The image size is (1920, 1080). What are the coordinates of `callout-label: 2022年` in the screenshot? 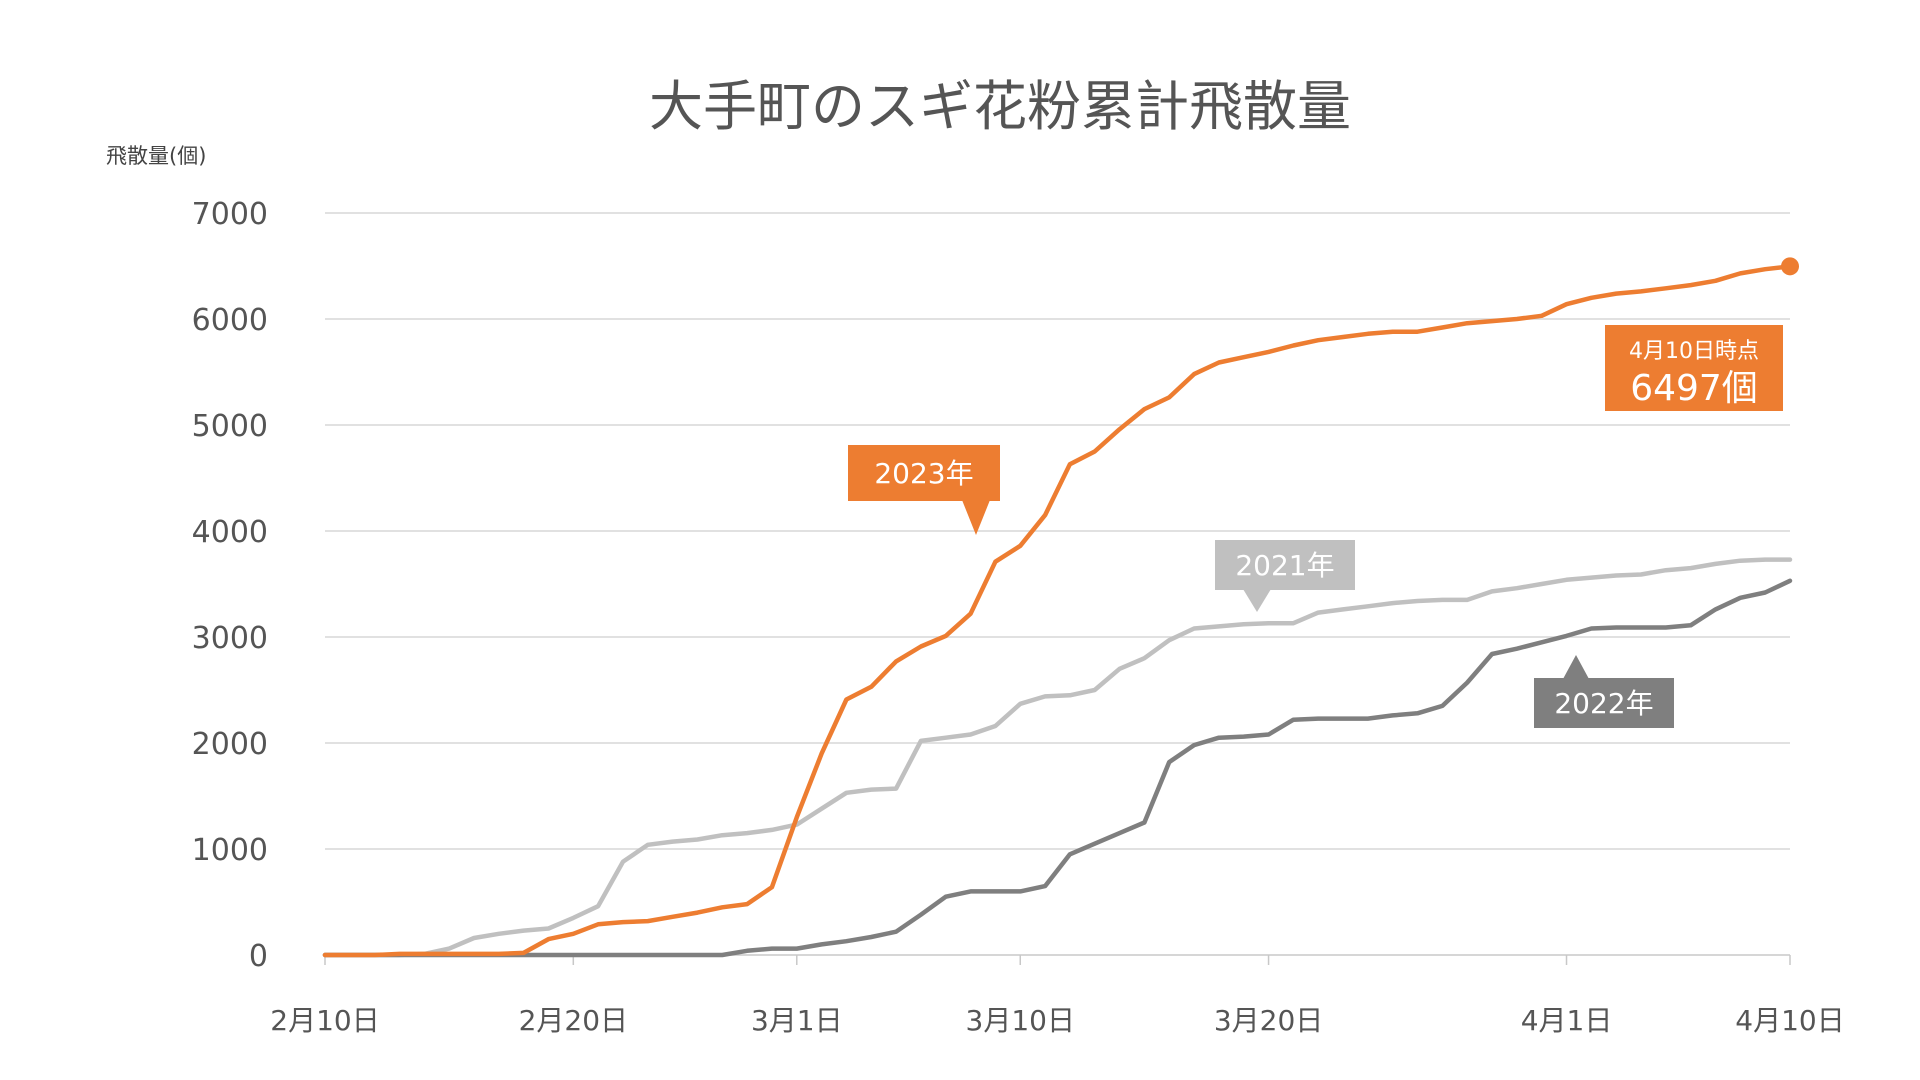 It's located at (1603, 703).